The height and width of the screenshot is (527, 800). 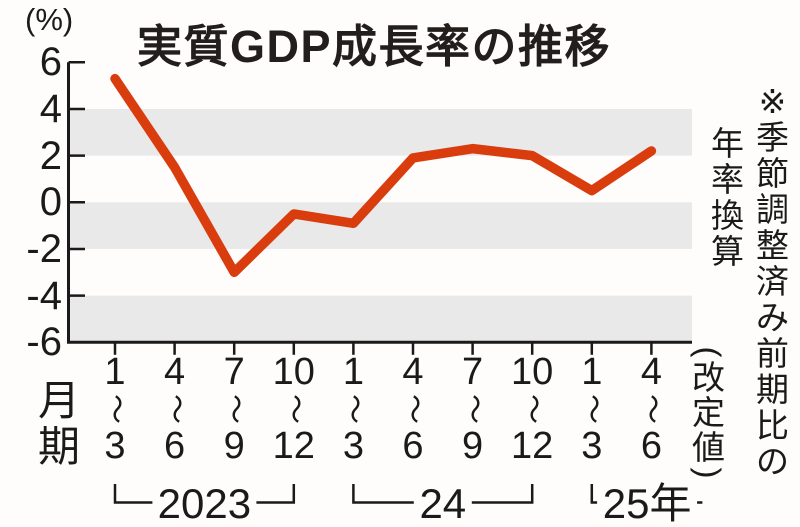 I want to click on vertical-char: 定, so click(x=708, y=412).